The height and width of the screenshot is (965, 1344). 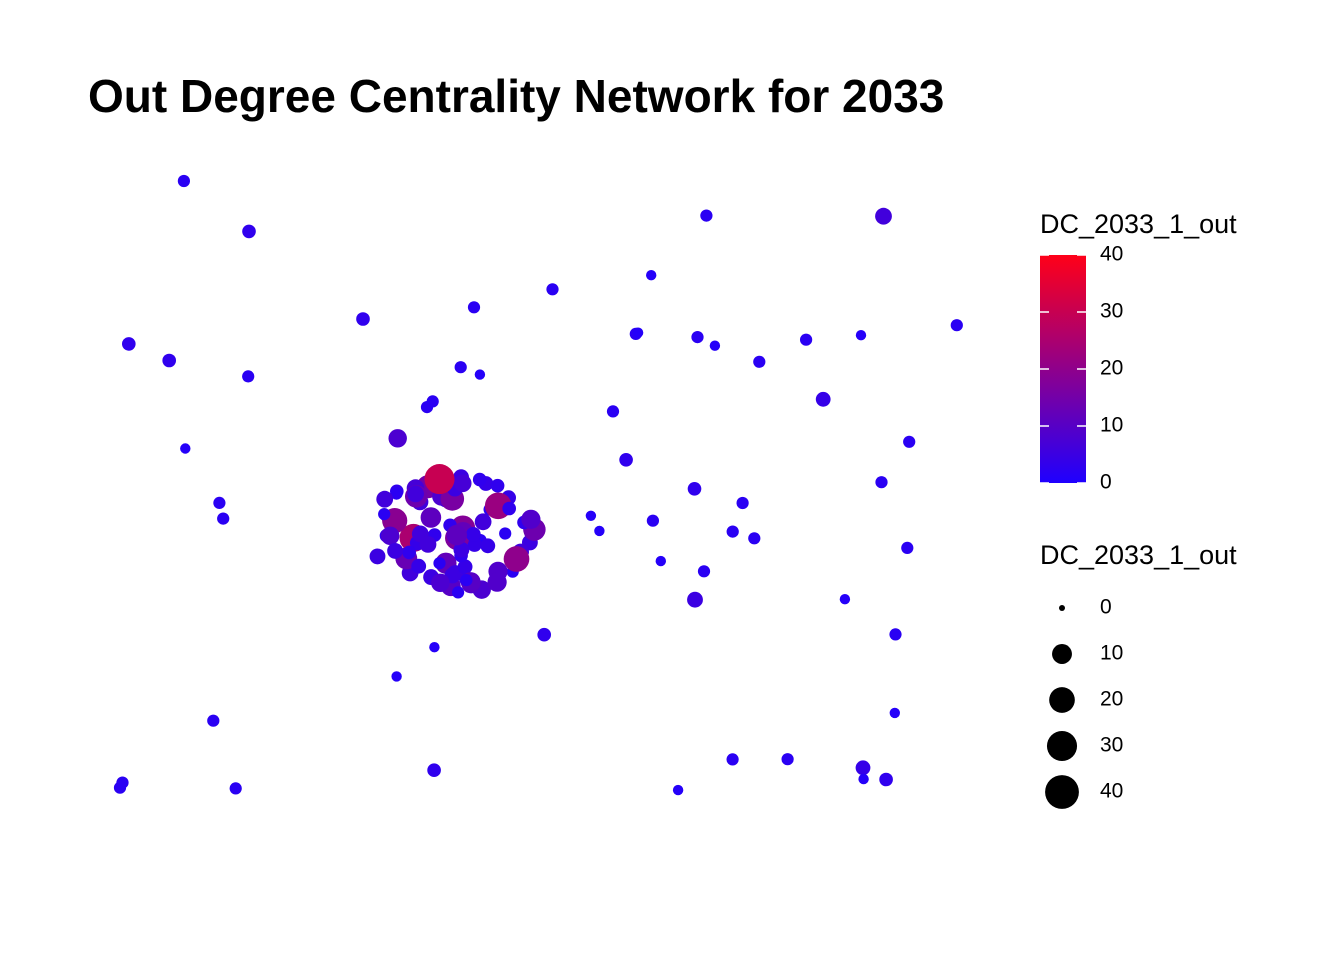 I want to click on color-tick-label: 30, so click(x=1111, y=311).